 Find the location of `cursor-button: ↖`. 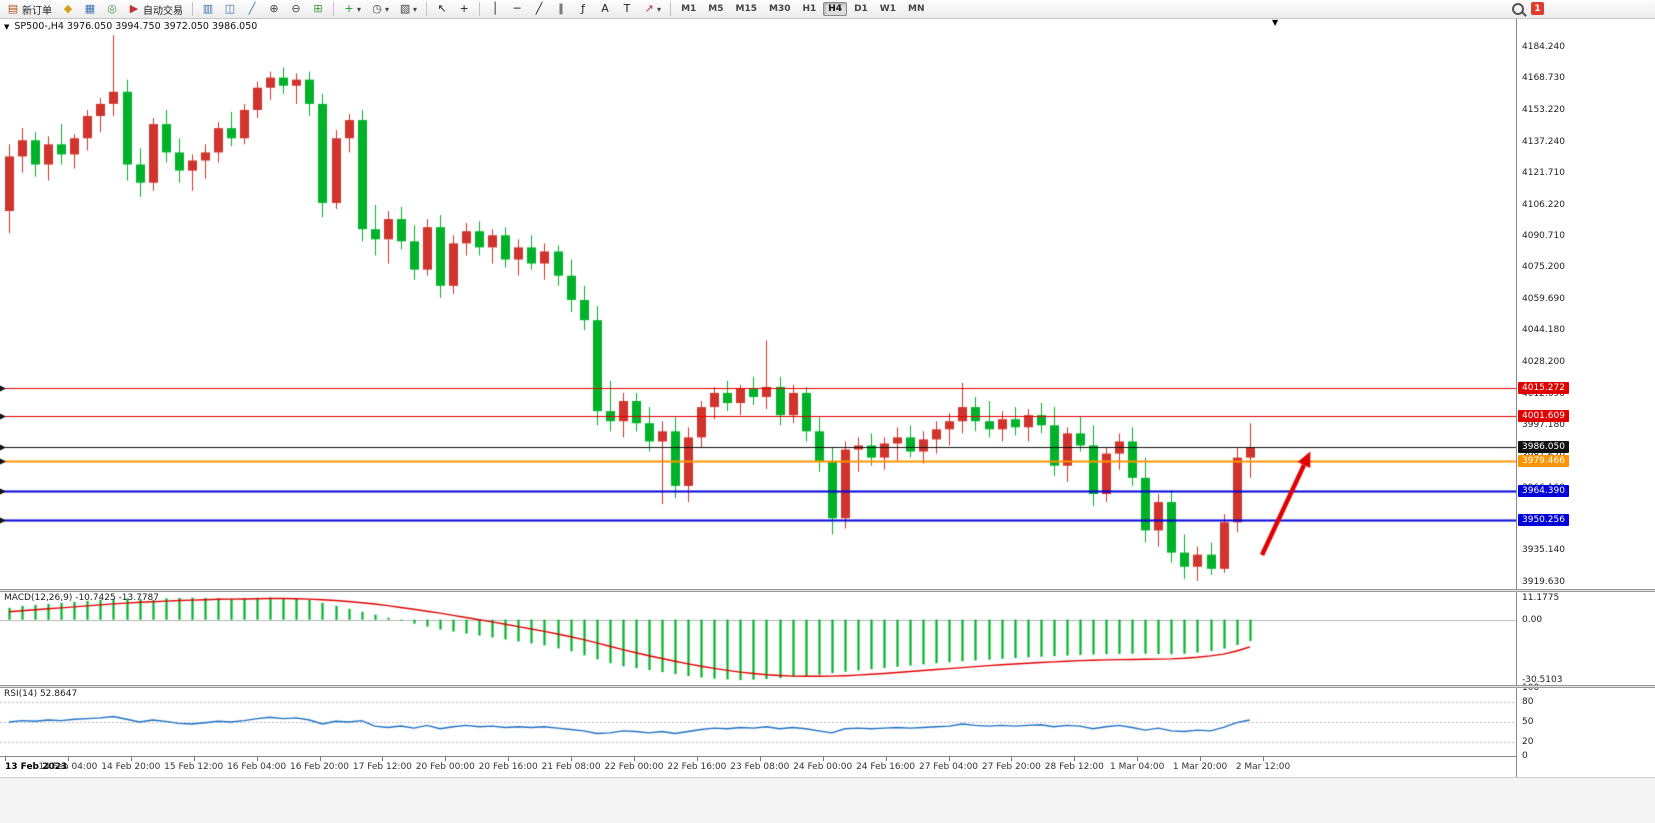

cursor-button: ↖ is located at coordinates (442, 9).